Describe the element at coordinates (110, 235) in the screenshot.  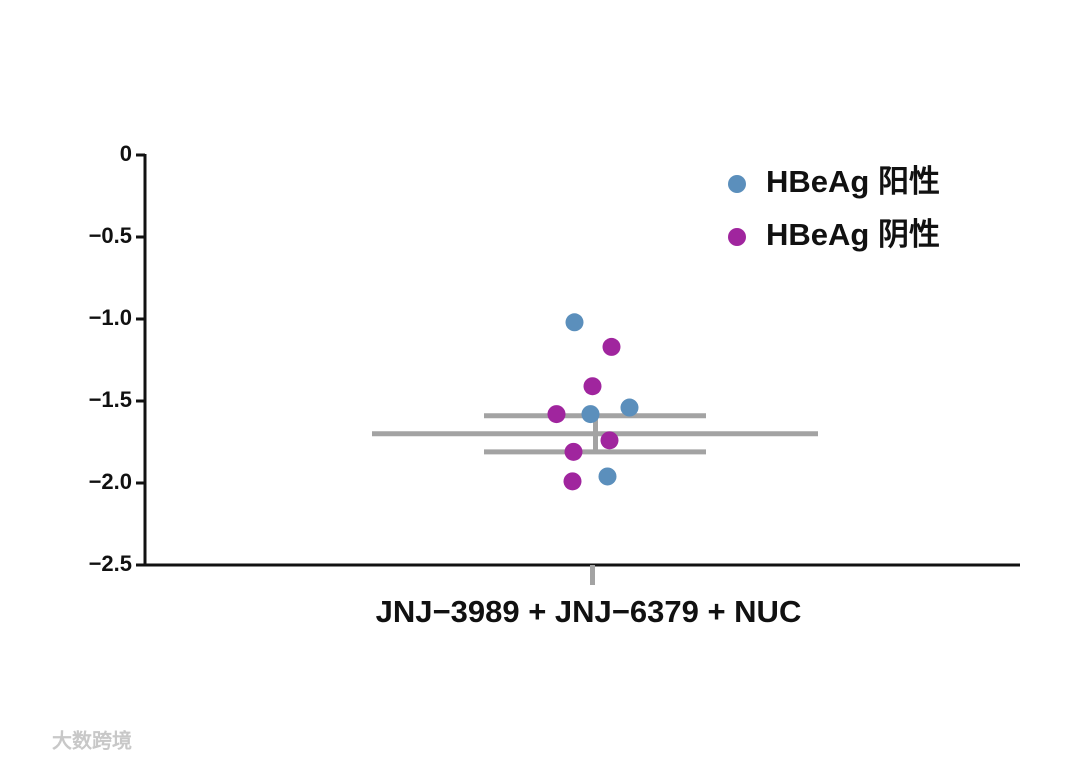
I see `y-tick-label: −0.5` at that location.